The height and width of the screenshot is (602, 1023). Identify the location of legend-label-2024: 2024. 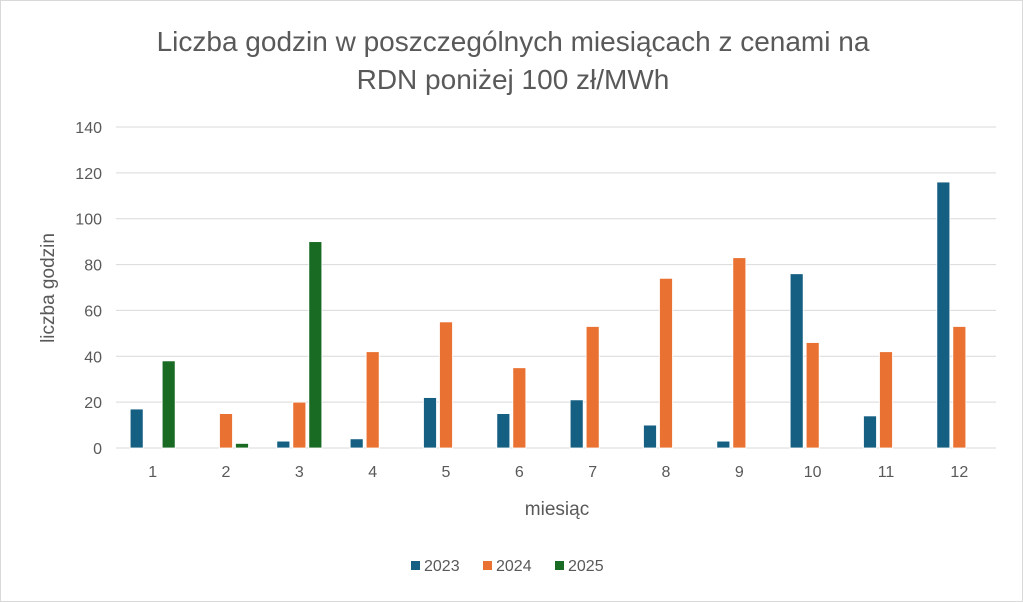
(514, 566).